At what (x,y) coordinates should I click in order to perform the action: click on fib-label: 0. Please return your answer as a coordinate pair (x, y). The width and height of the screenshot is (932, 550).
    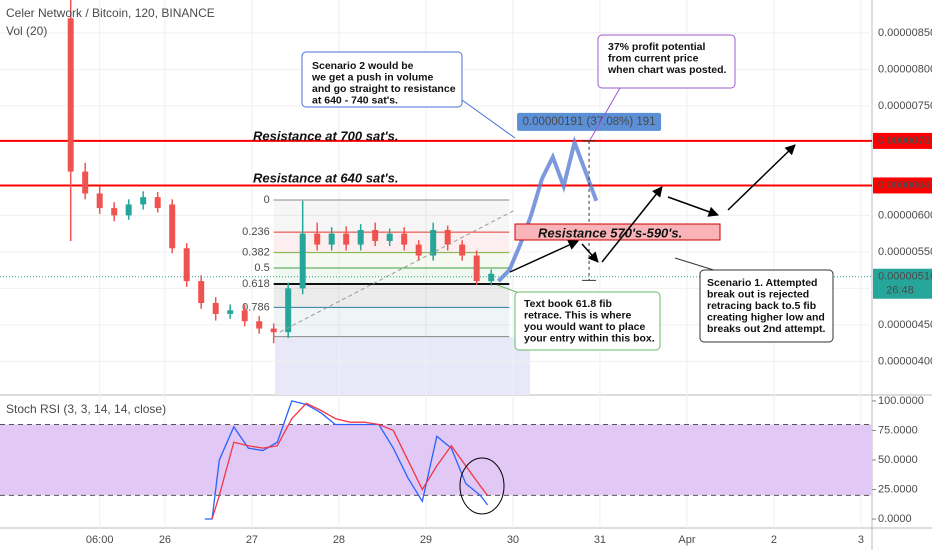
    Looking at the image, I should click on (267, 200).